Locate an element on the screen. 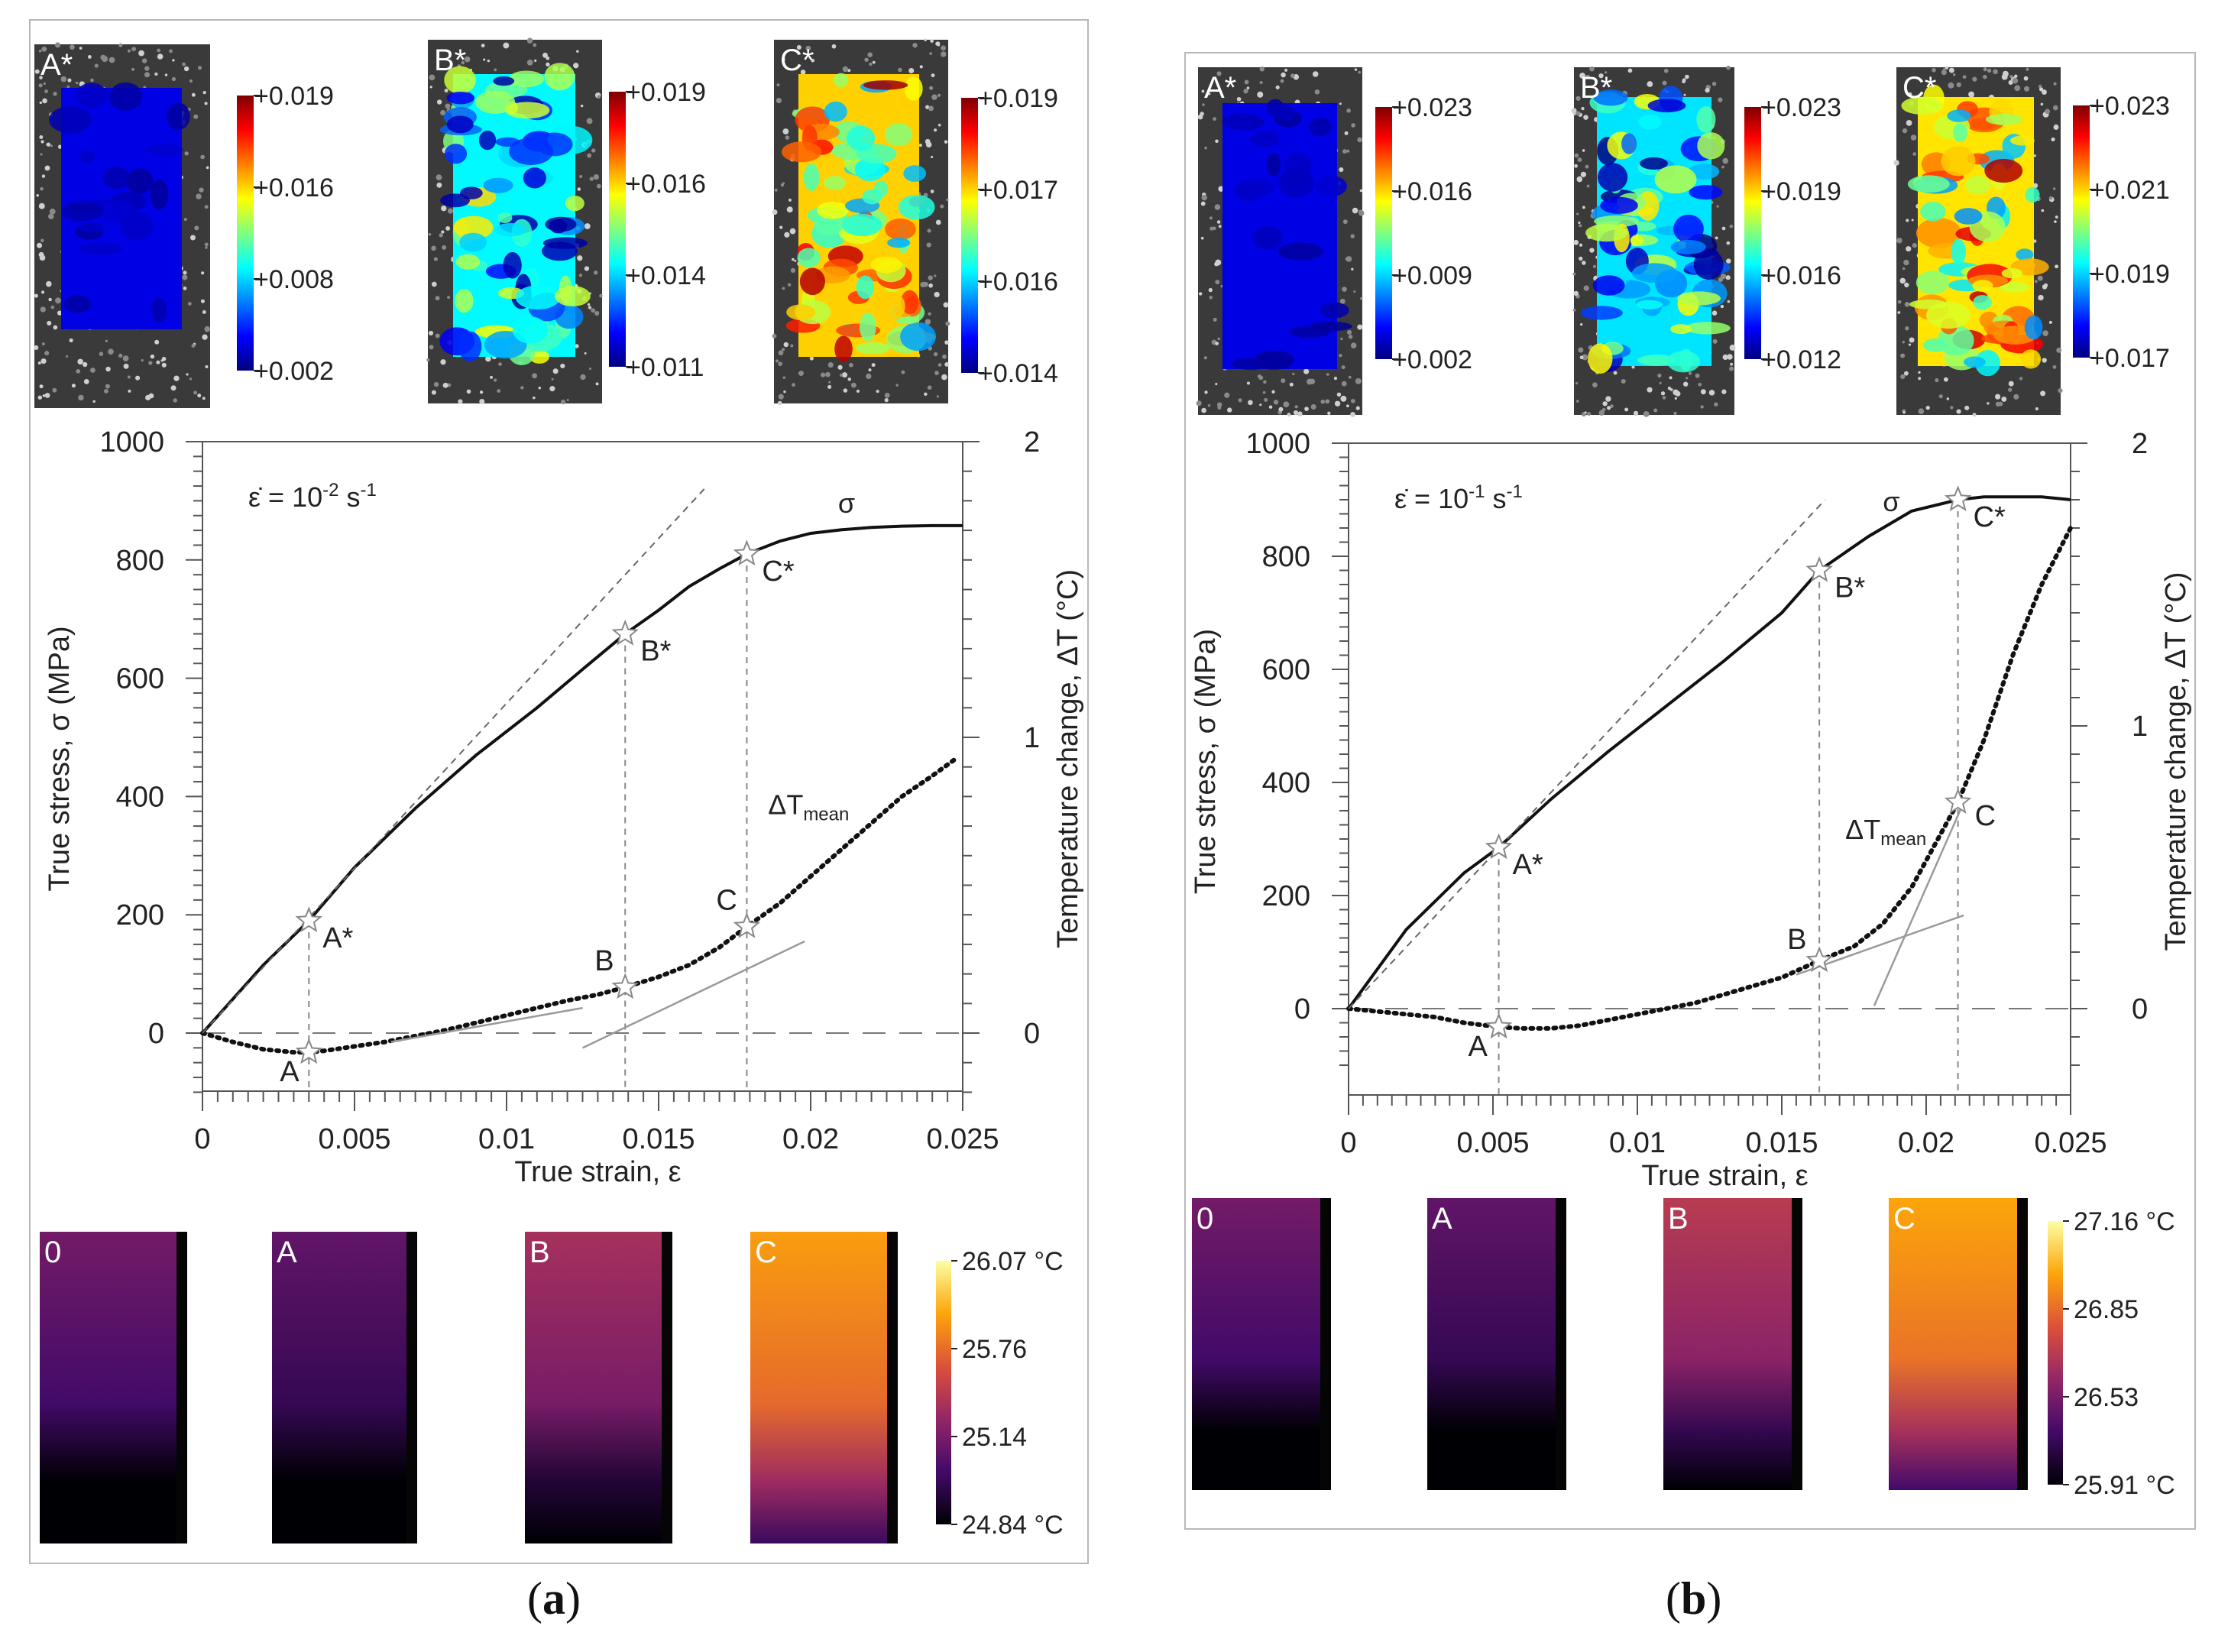 The width and height of the screenshot is (2215, 1652). curve-label: ΔTmean is located at coordinates (808, 807).